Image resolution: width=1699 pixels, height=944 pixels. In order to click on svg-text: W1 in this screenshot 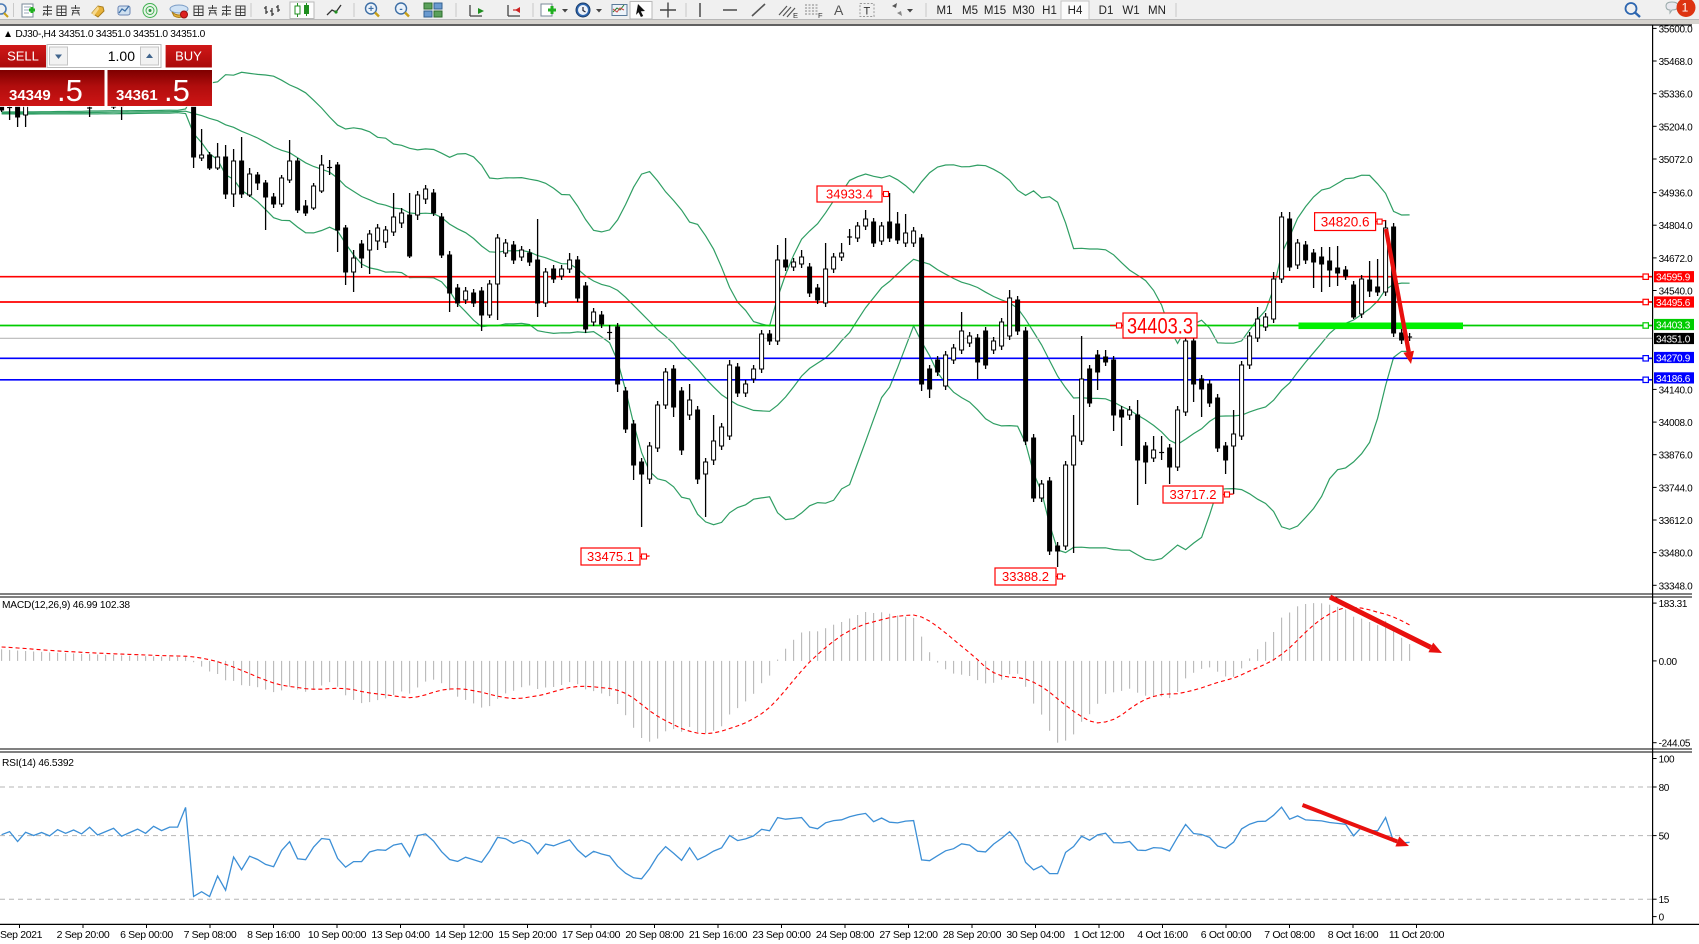, I will do `click(1130, 11)`.